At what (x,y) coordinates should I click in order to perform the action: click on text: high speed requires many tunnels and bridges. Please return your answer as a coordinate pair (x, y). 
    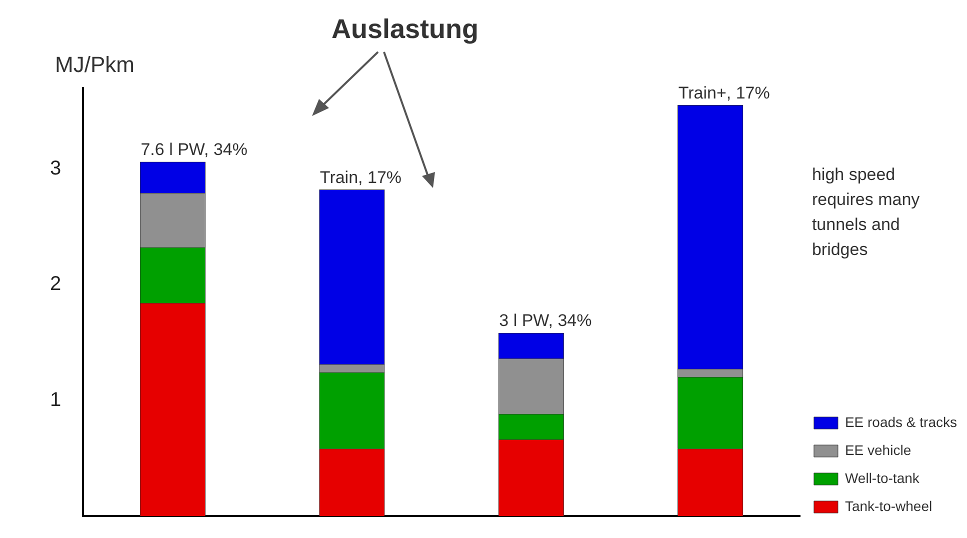
    Looking at the image, I should click on (866, 212).